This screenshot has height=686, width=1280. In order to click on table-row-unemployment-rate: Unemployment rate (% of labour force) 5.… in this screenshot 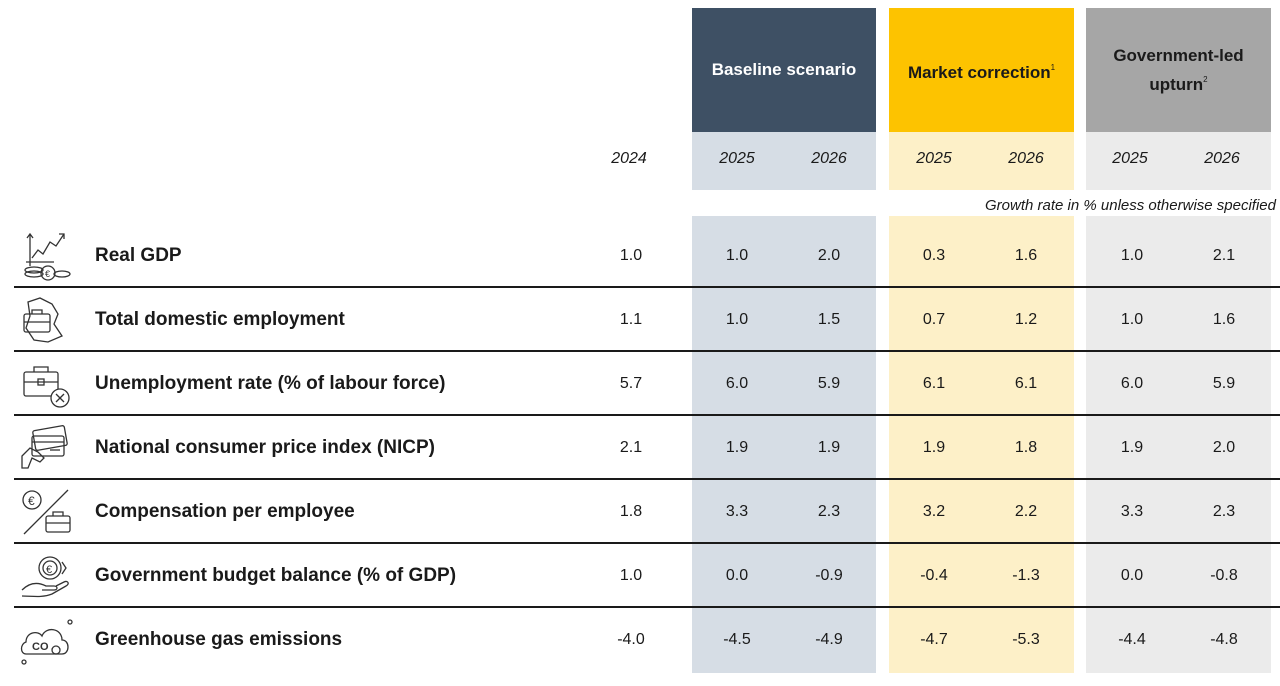, I will do `click(647, 384)`.